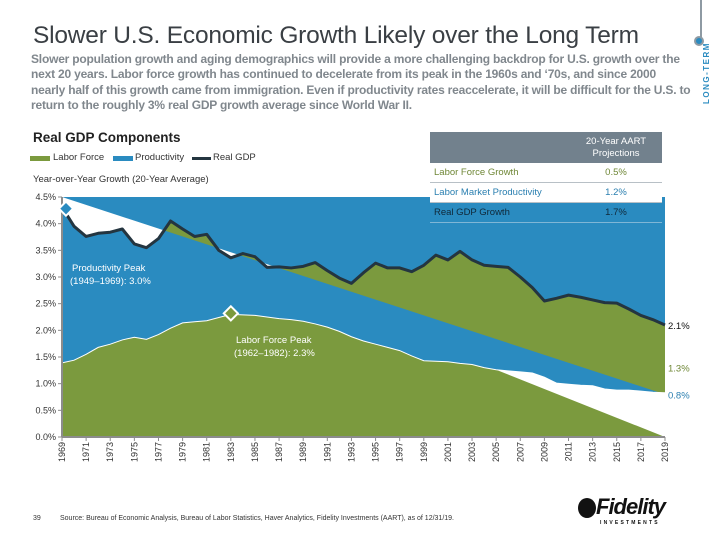 The image size is (720, 540). Describe the element at coordinates (587, 508) in the screenshot. I see `logo-mark-icon` at that location.